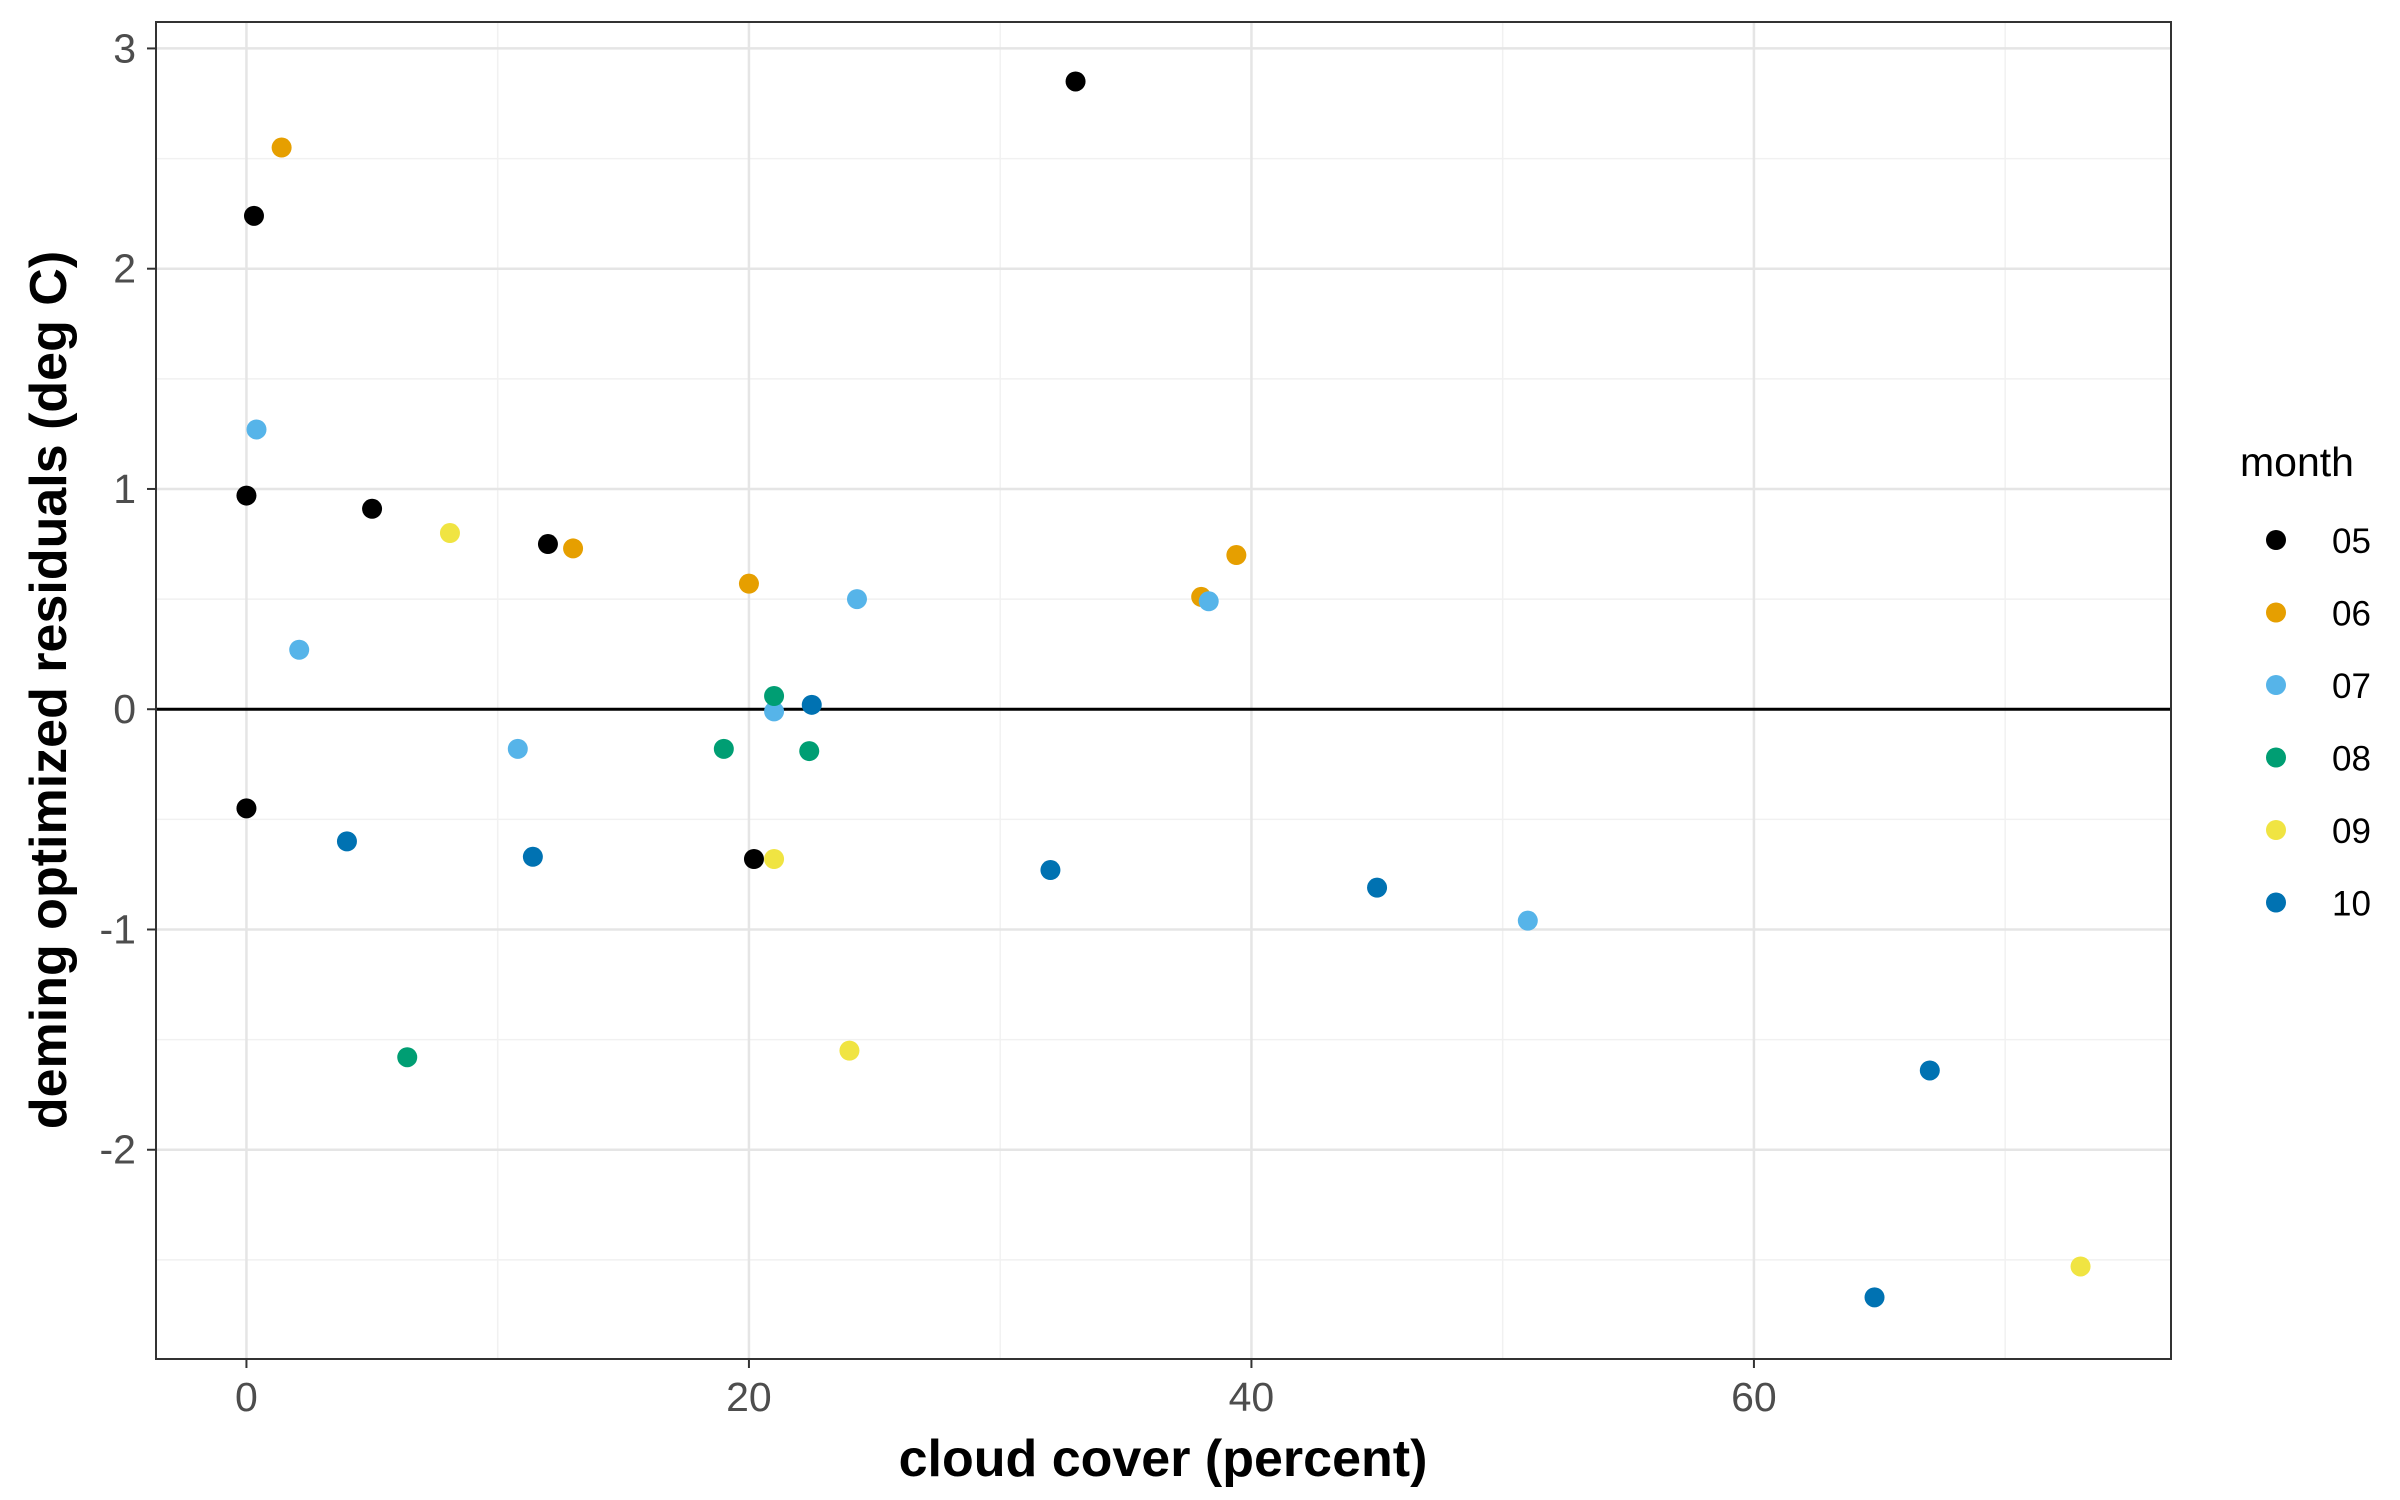 The image size is (2400, 1500). What do you see at coordinates (1006, 1389) in the screenshot?
I see `x-axis-ticks: 0 20 40 60` at bounding box center [1006, 1389].